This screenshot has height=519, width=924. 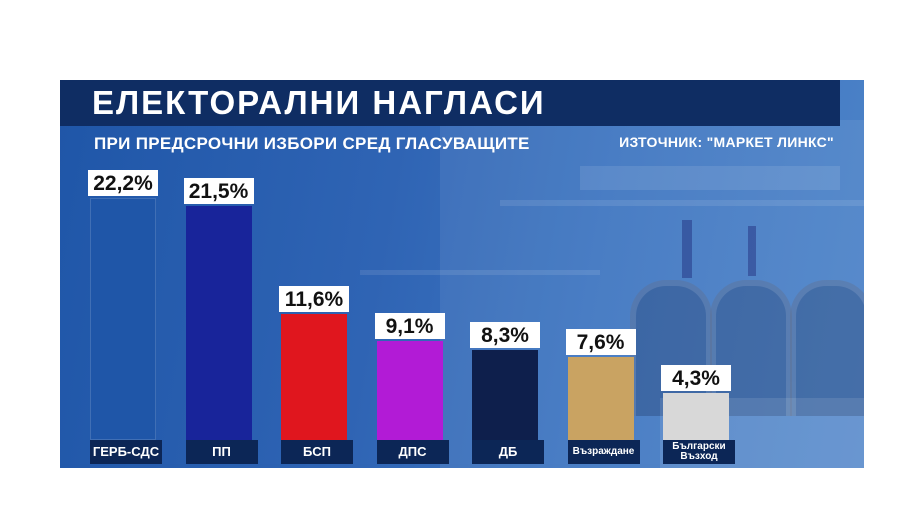 What do you see at coordinates (603, 452) in the screenshot?
I see `category-label: Възраждане` at bounding box center [603, 452].